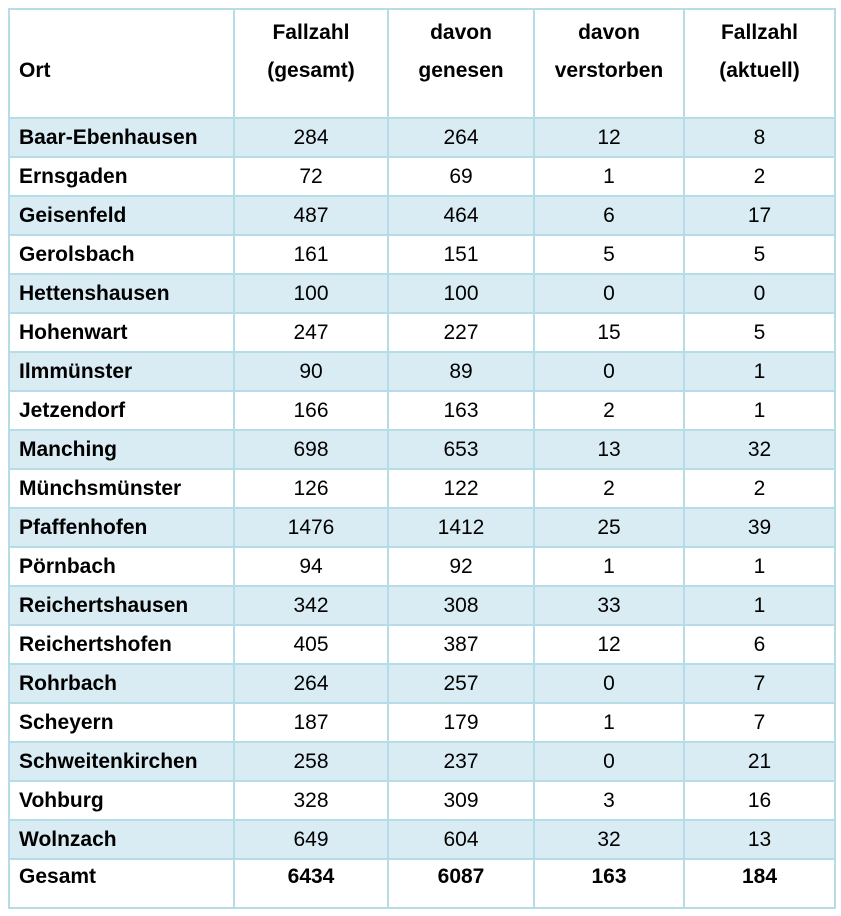 The width and height of the screenshot is (841, 916). I want to click on verstorben-cell: 33, so click(609, 605).